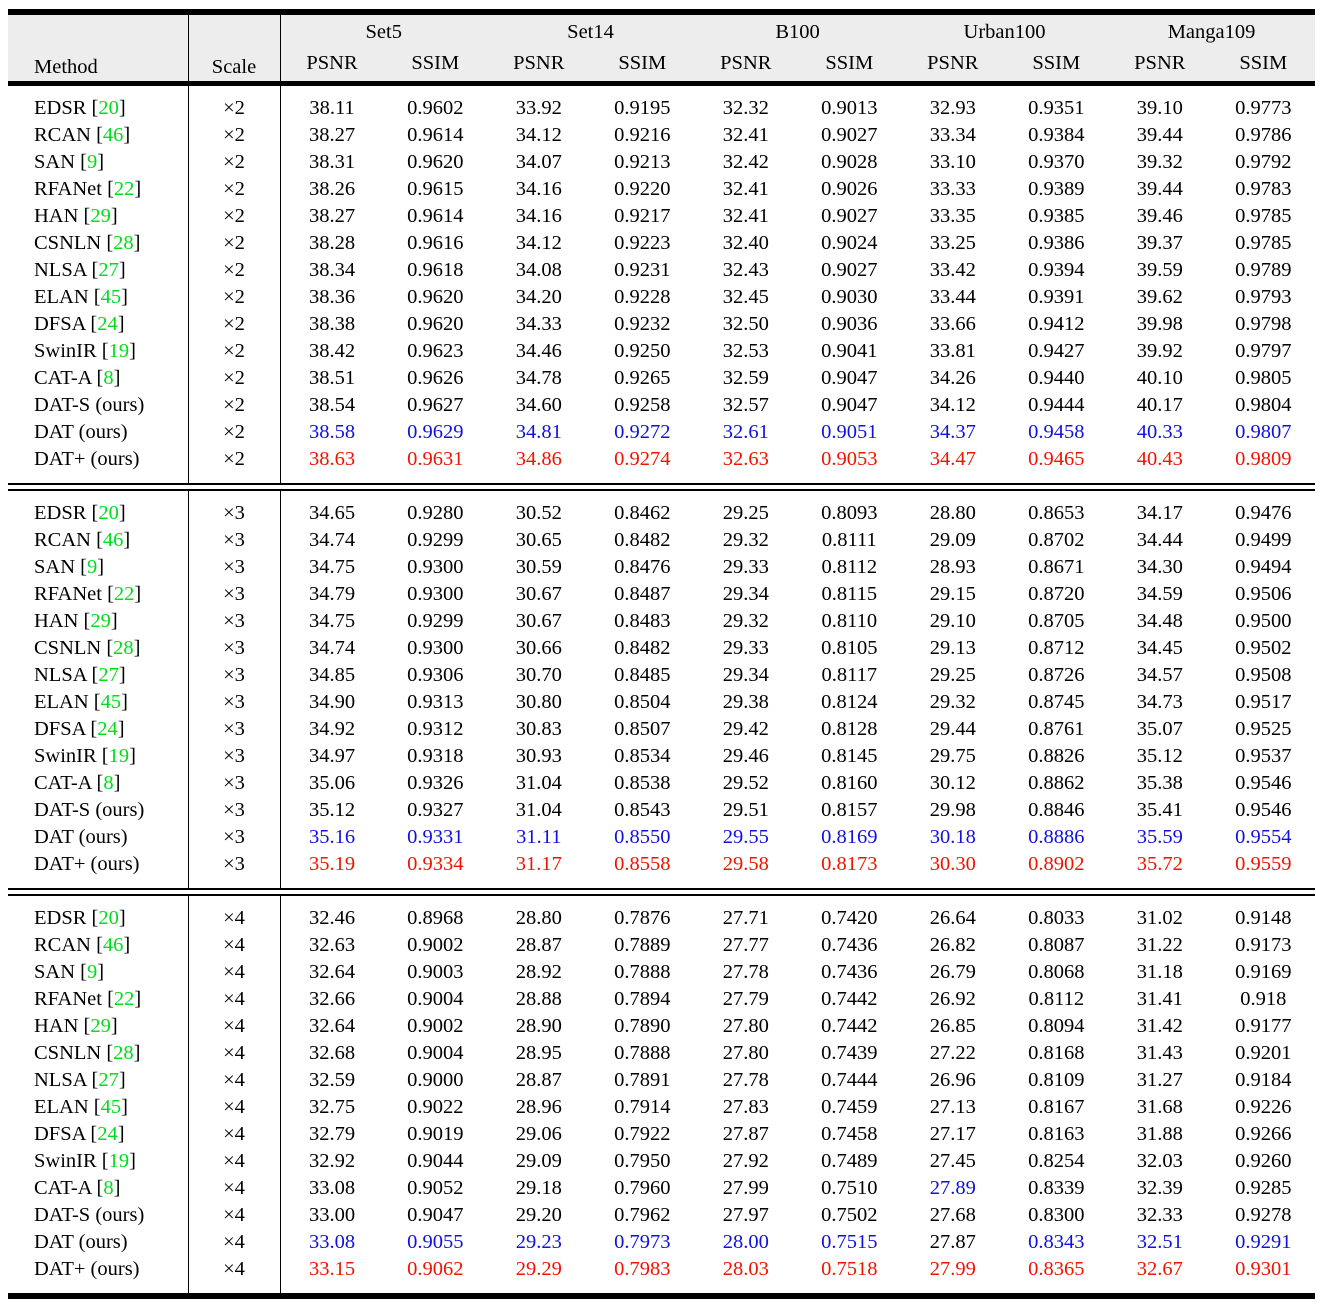 This screenshot has height=1308, width=1323. What do you see at coordinates (642, 621) in the screenshot?
I see `value-cell: 0.8483` at bounding box center [642, 621].